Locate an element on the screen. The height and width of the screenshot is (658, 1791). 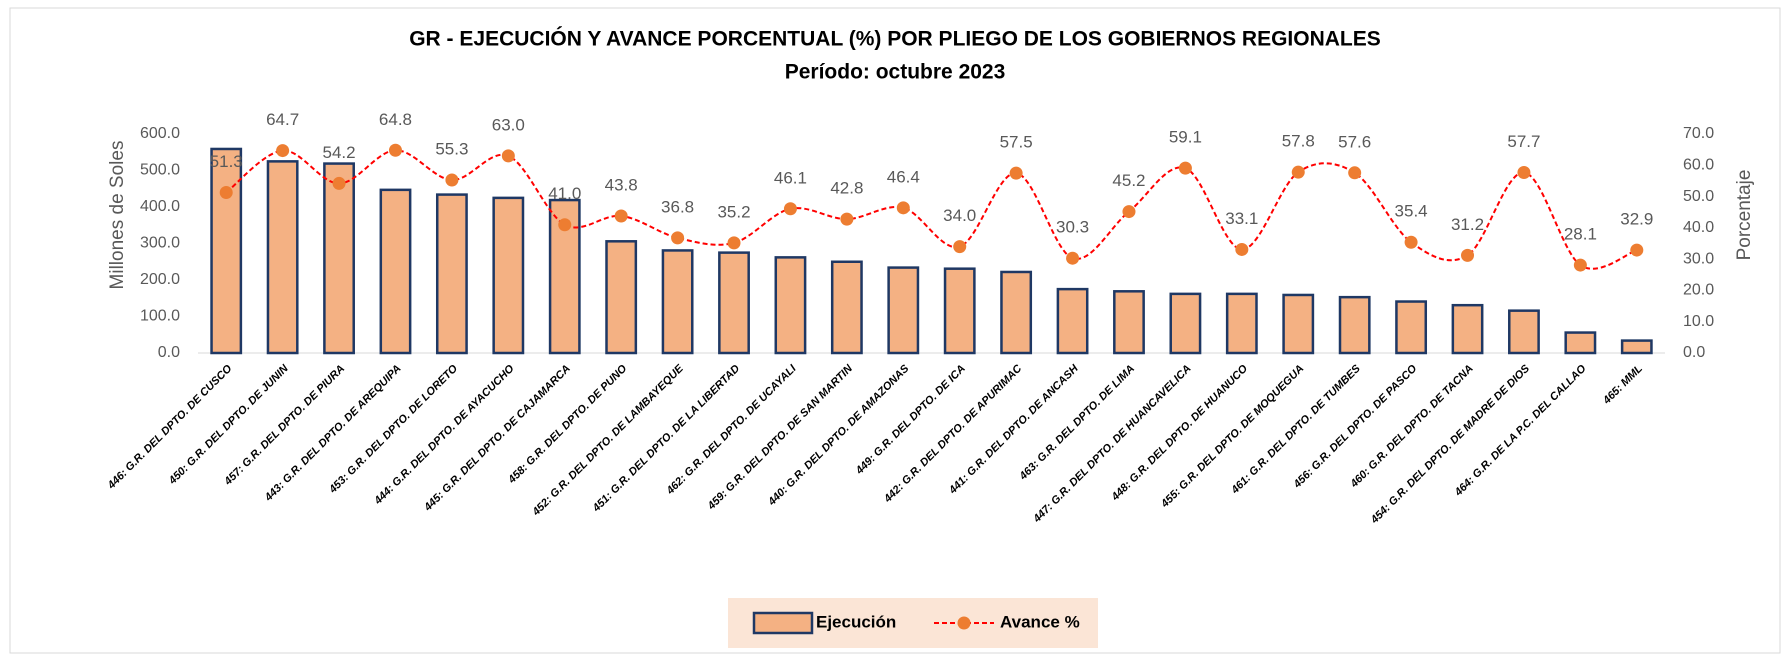
legend-label: Avance % is located at coordinates (1040, 621).